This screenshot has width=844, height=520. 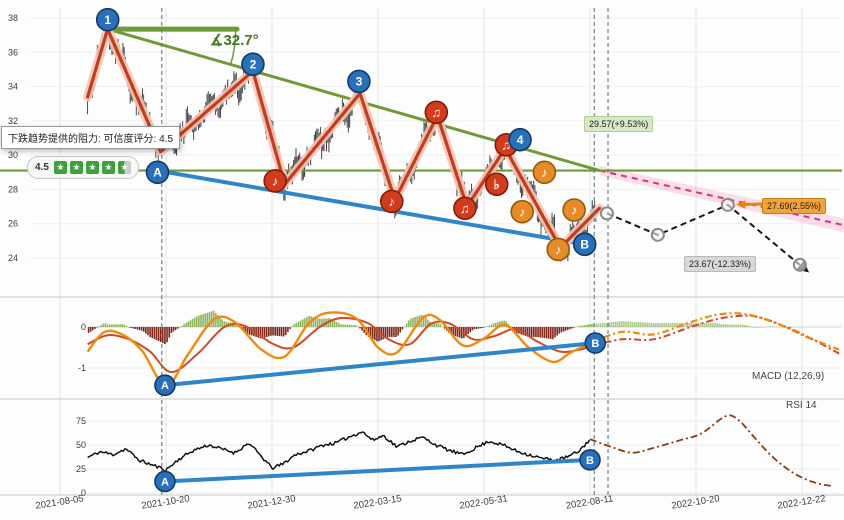 What do you see at coordinates (696, 502) in the screenshot?
I see `svg-text: 2022-10-20` at bounding box center [696, 502].